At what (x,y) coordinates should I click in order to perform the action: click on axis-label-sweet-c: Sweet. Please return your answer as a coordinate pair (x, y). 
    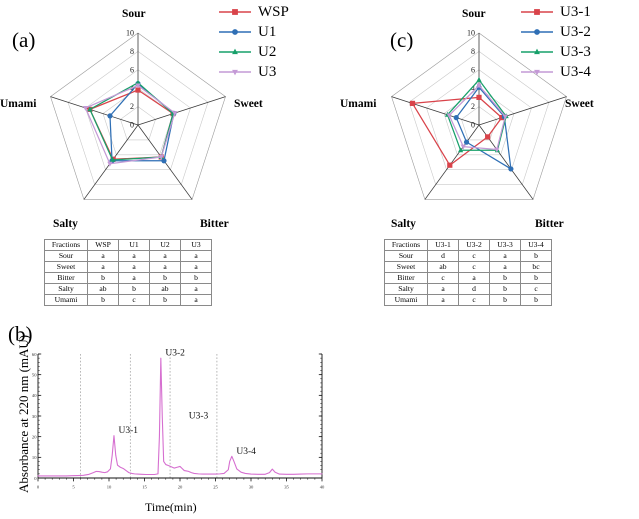
    Looking at the image, I should click on (579, 104).